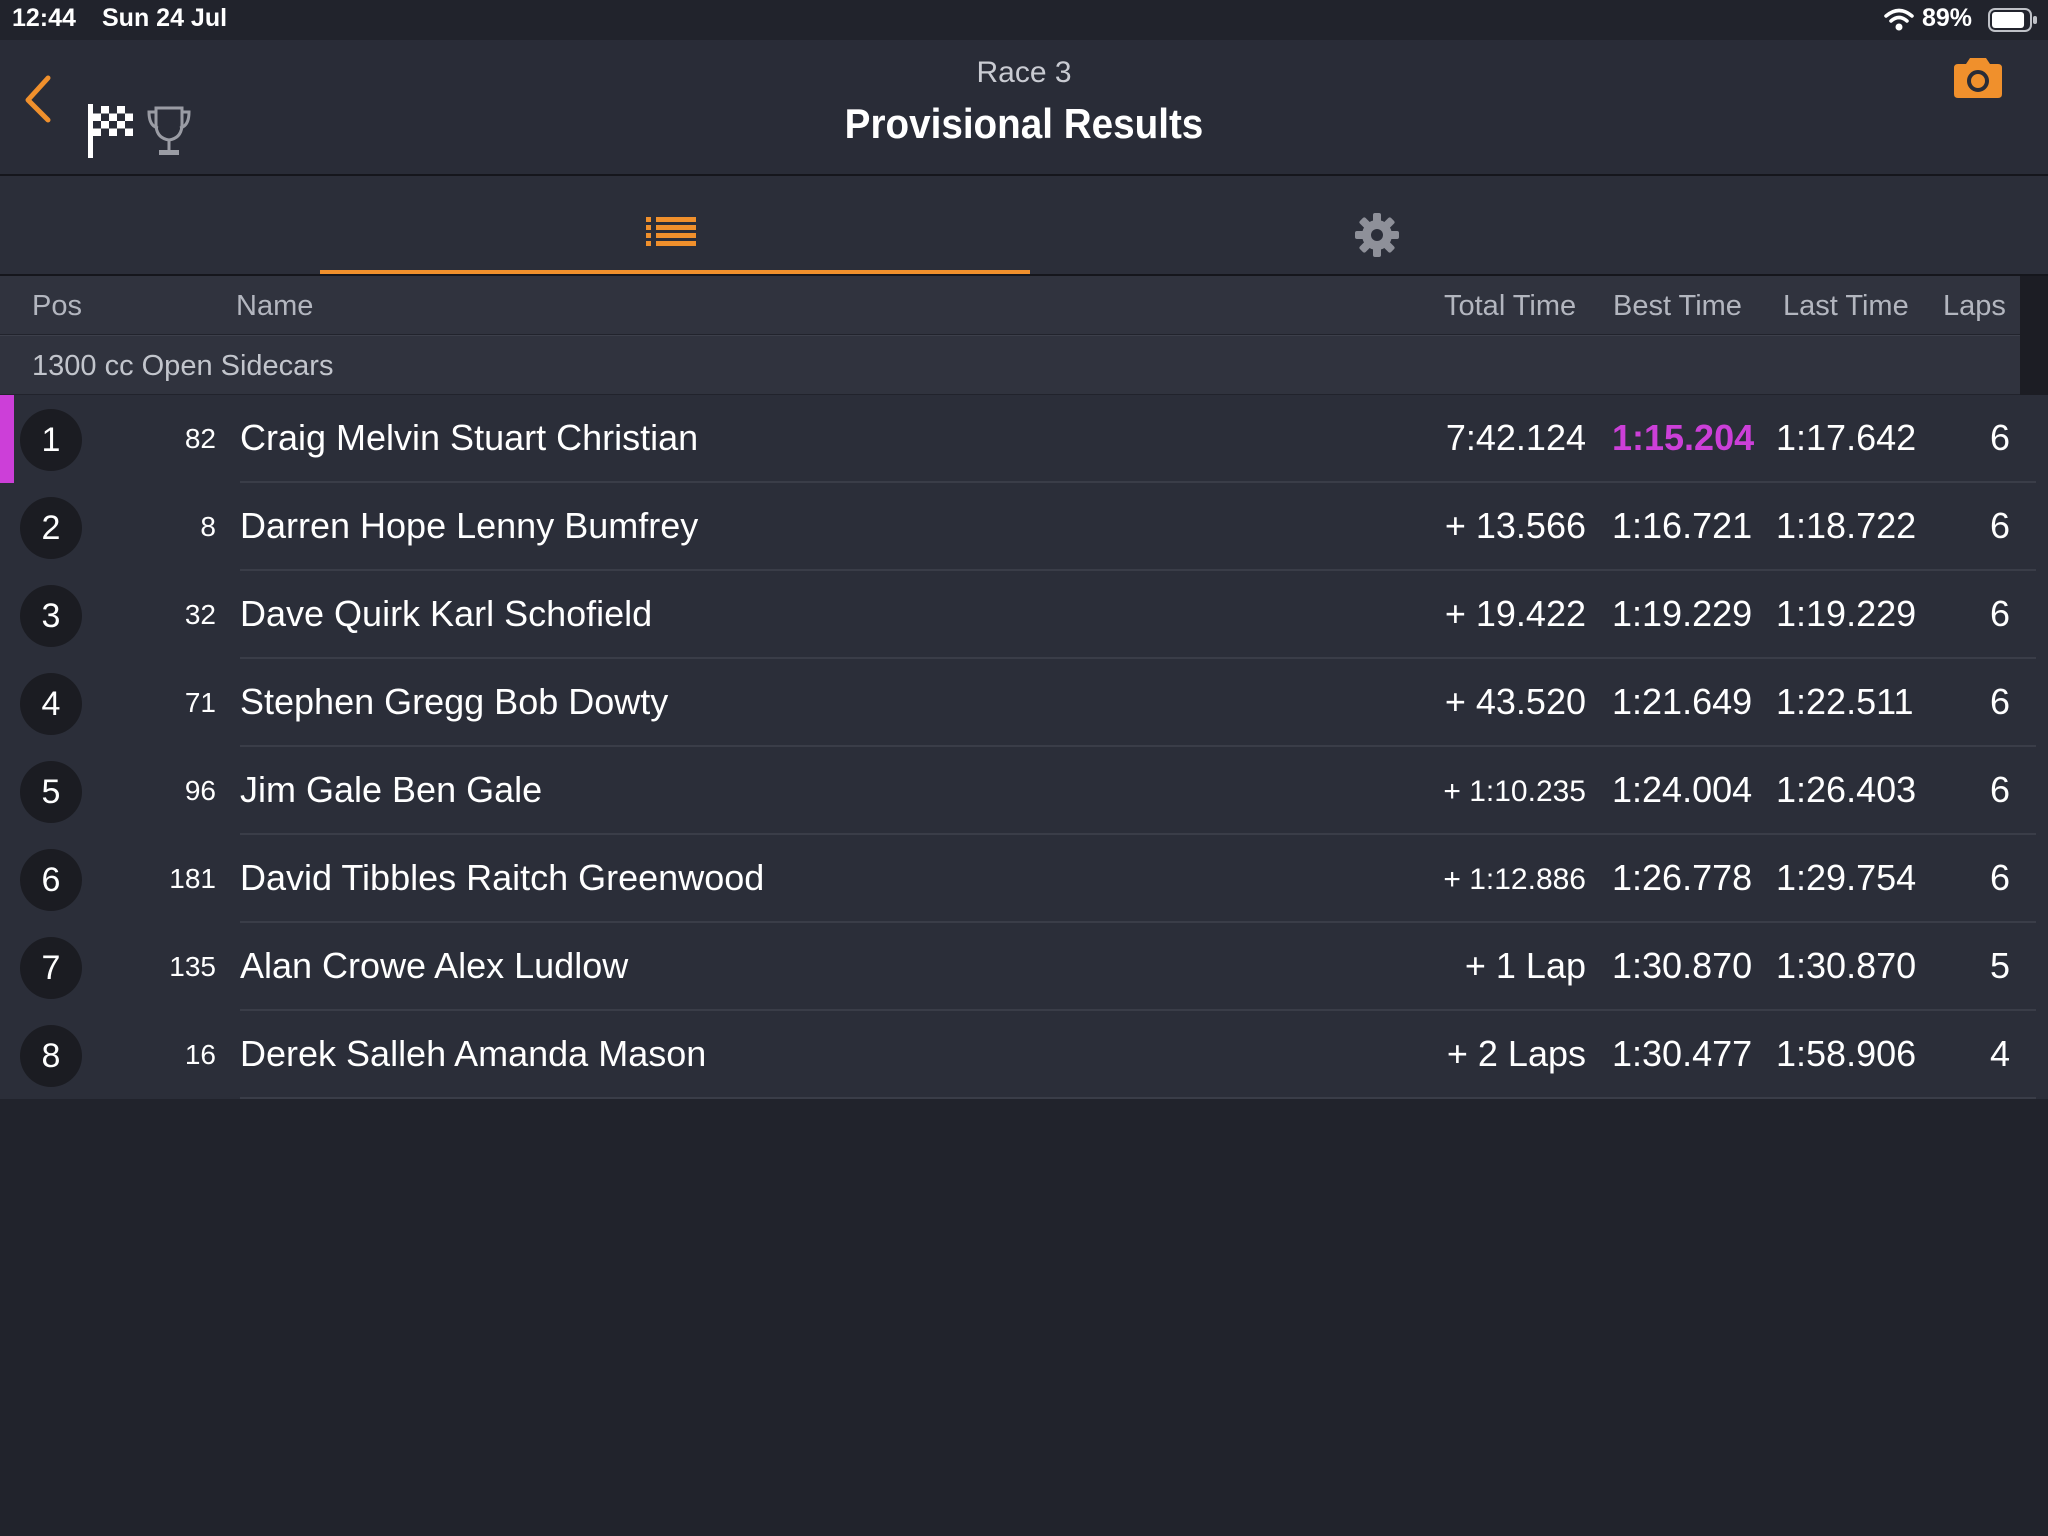  I want to click on col-total-time: Total Time, so click(1510, 306).